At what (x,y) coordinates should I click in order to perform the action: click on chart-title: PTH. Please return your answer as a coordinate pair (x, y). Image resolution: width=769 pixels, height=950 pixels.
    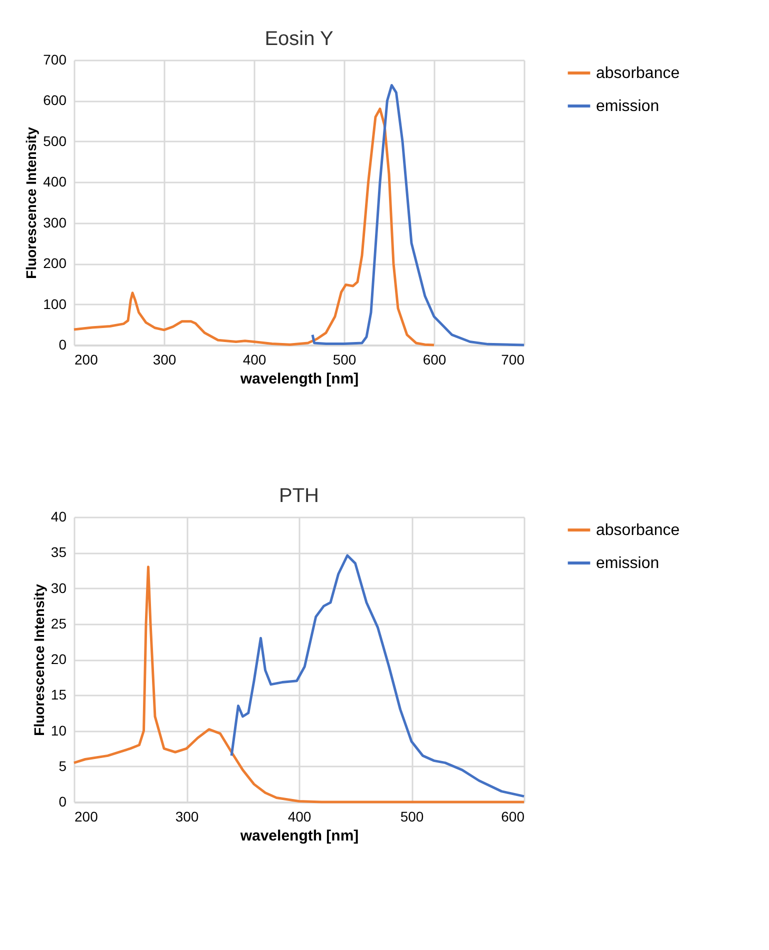
    Looking at the image, I should click on (299, 496).